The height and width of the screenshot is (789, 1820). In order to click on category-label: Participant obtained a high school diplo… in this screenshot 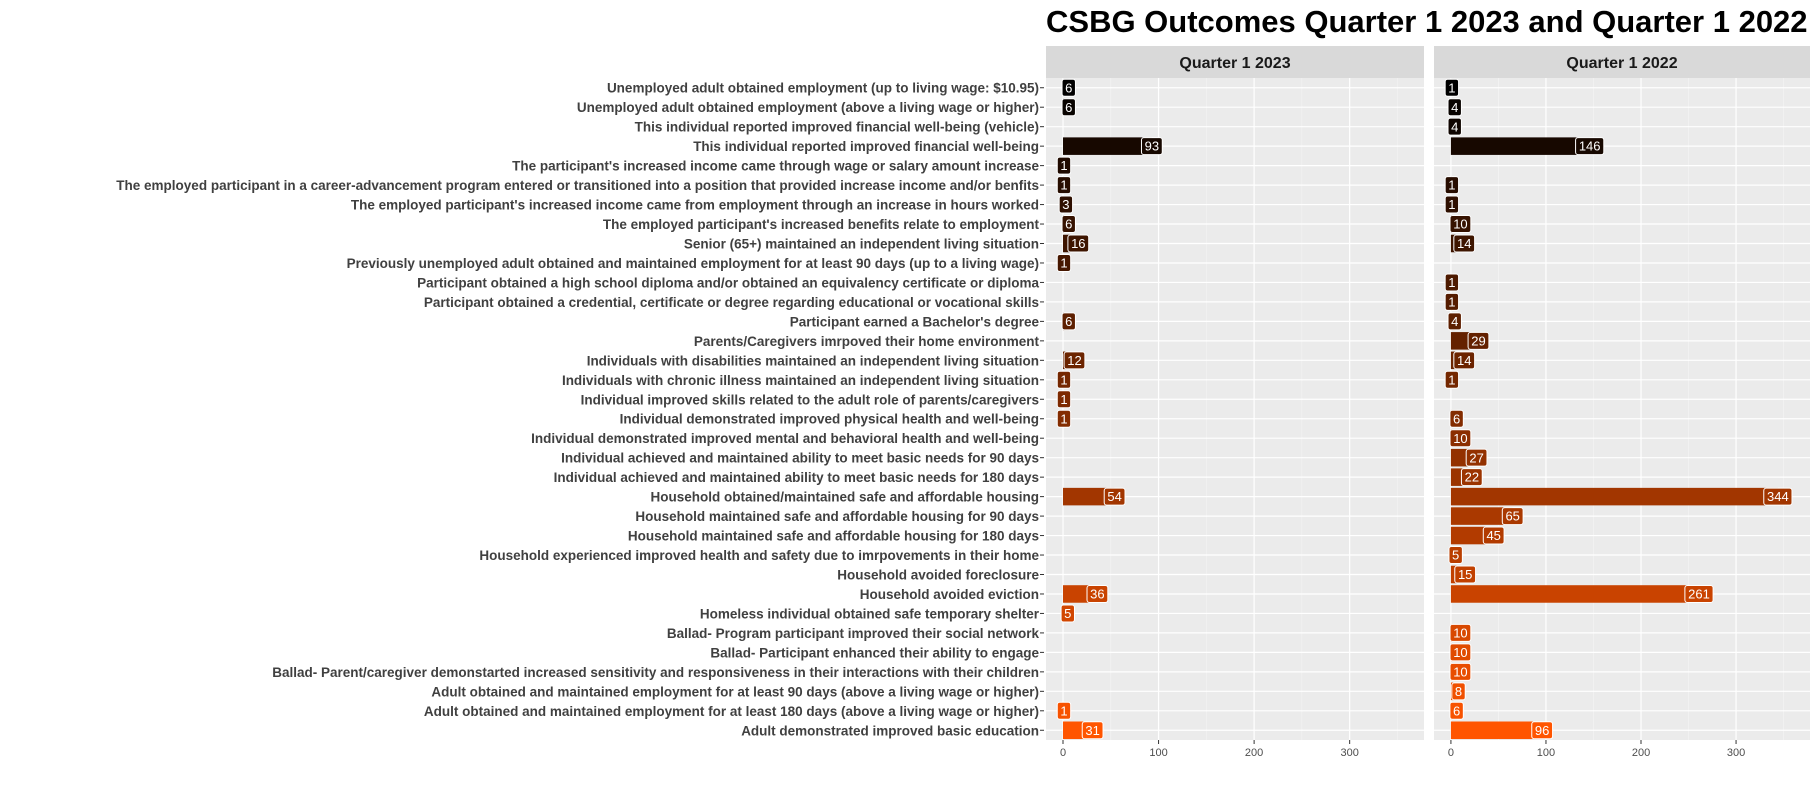, I will do `click(728, 282)`.